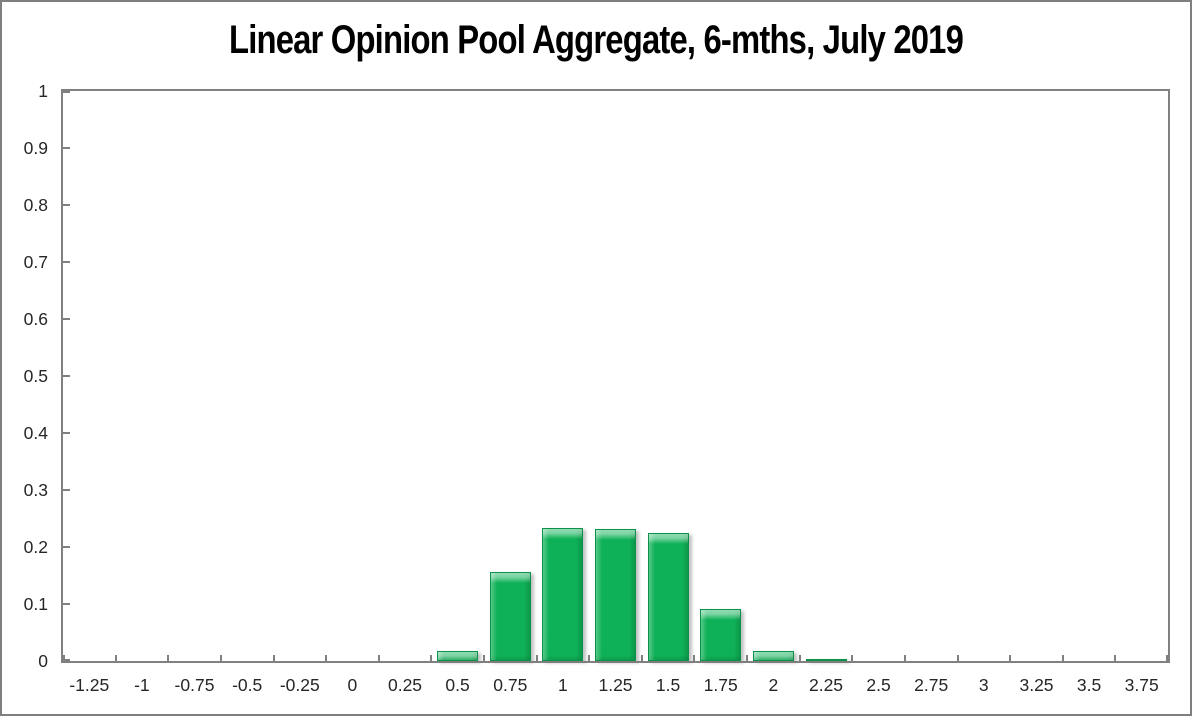  What do you see at coordinates (405, 685) in the screenshot?
I see `x-axis-label-0.25: 0.25` at bounding box center [405, 685].